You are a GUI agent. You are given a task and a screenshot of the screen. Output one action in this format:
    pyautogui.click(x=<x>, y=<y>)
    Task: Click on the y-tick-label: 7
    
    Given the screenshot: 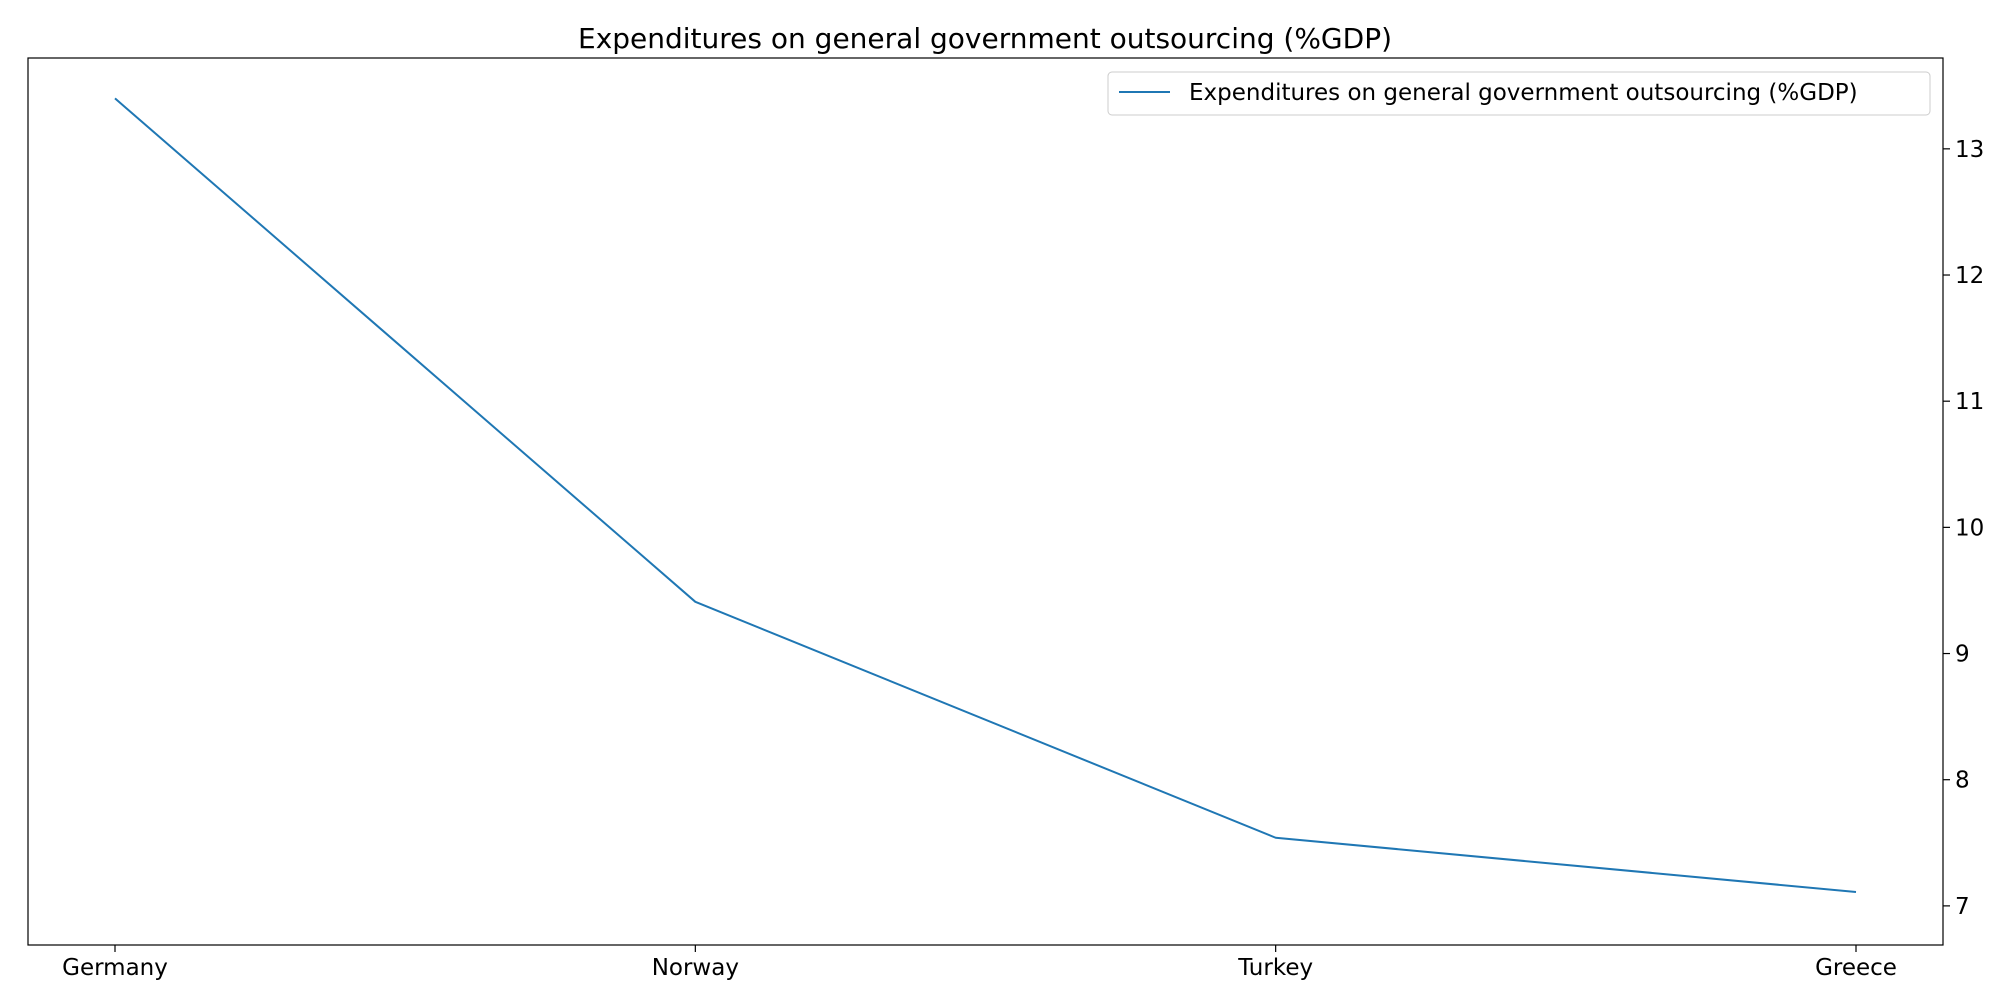 What is the action you would take?
    pyautogui.click(x=1962, y=907)
    